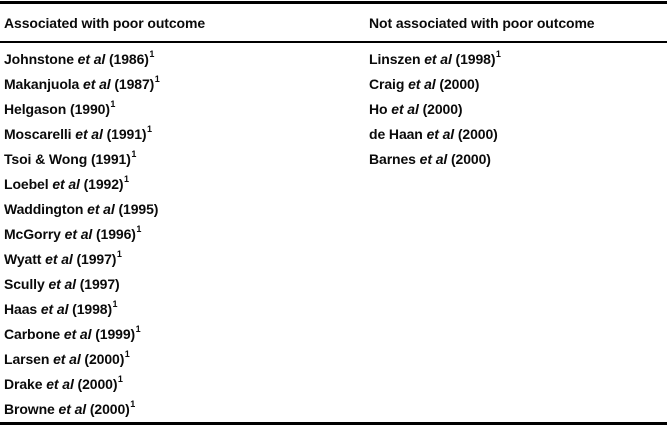 This screenshot has width=667, height=428. I want to click on citation-author: Carbone, so click(34, 333).